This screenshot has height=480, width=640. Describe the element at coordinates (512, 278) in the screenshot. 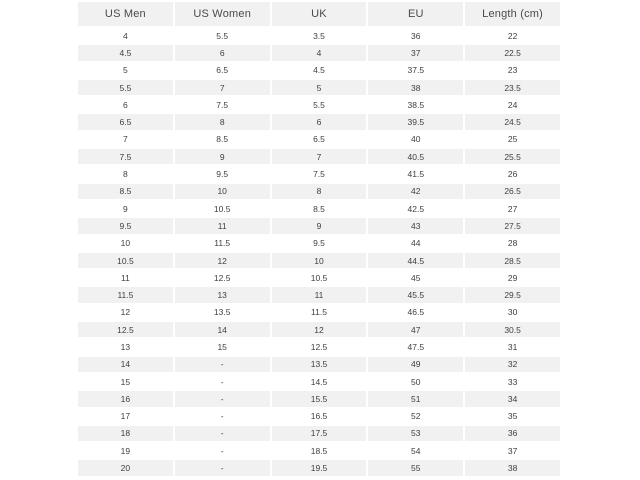

I see `table-cell: 29` at that location.